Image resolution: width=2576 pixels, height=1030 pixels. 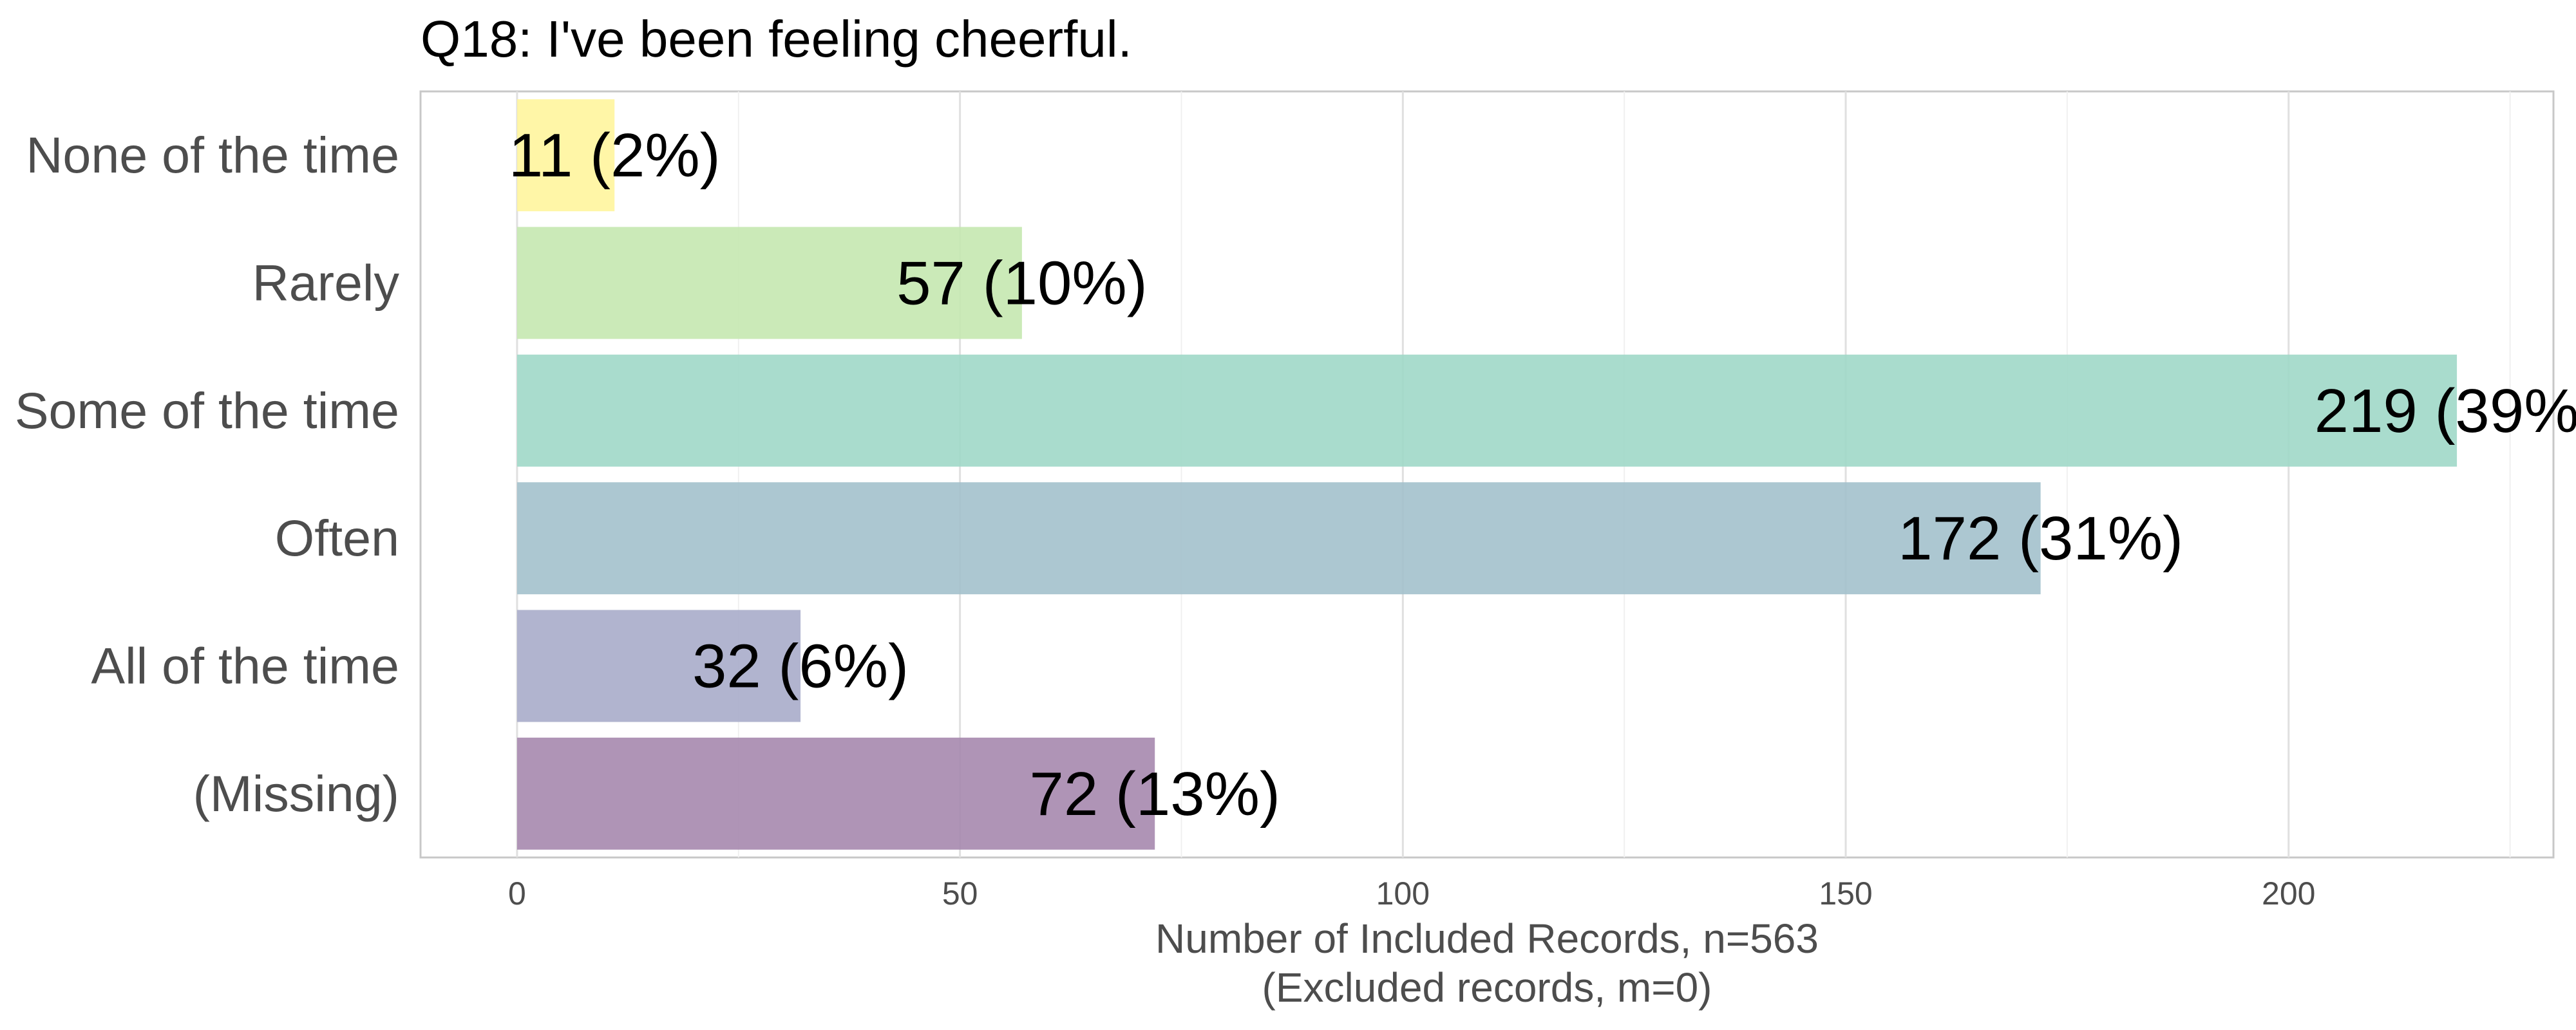 What do you see at coordinates (777, 39) in the screenshot?
I see `chart-title: Q18: I've been feeling cheerful.` at bounding box center [777, 39].